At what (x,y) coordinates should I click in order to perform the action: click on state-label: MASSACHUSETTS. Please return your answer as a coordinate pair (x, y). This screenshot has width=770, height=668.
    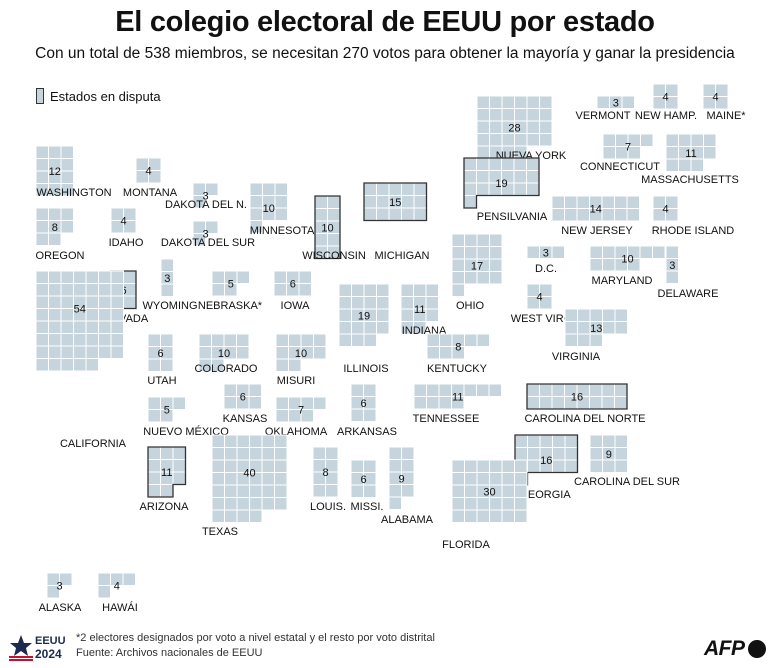
    Looking at the image, I should click on (690, 180).